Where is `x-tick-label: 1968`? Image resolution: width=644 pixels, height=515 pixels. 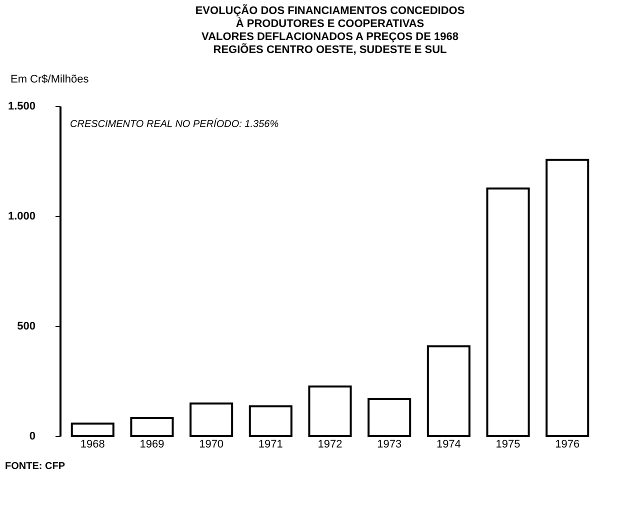 x-tick-label: 1968 is located at coordinates (92, 444).